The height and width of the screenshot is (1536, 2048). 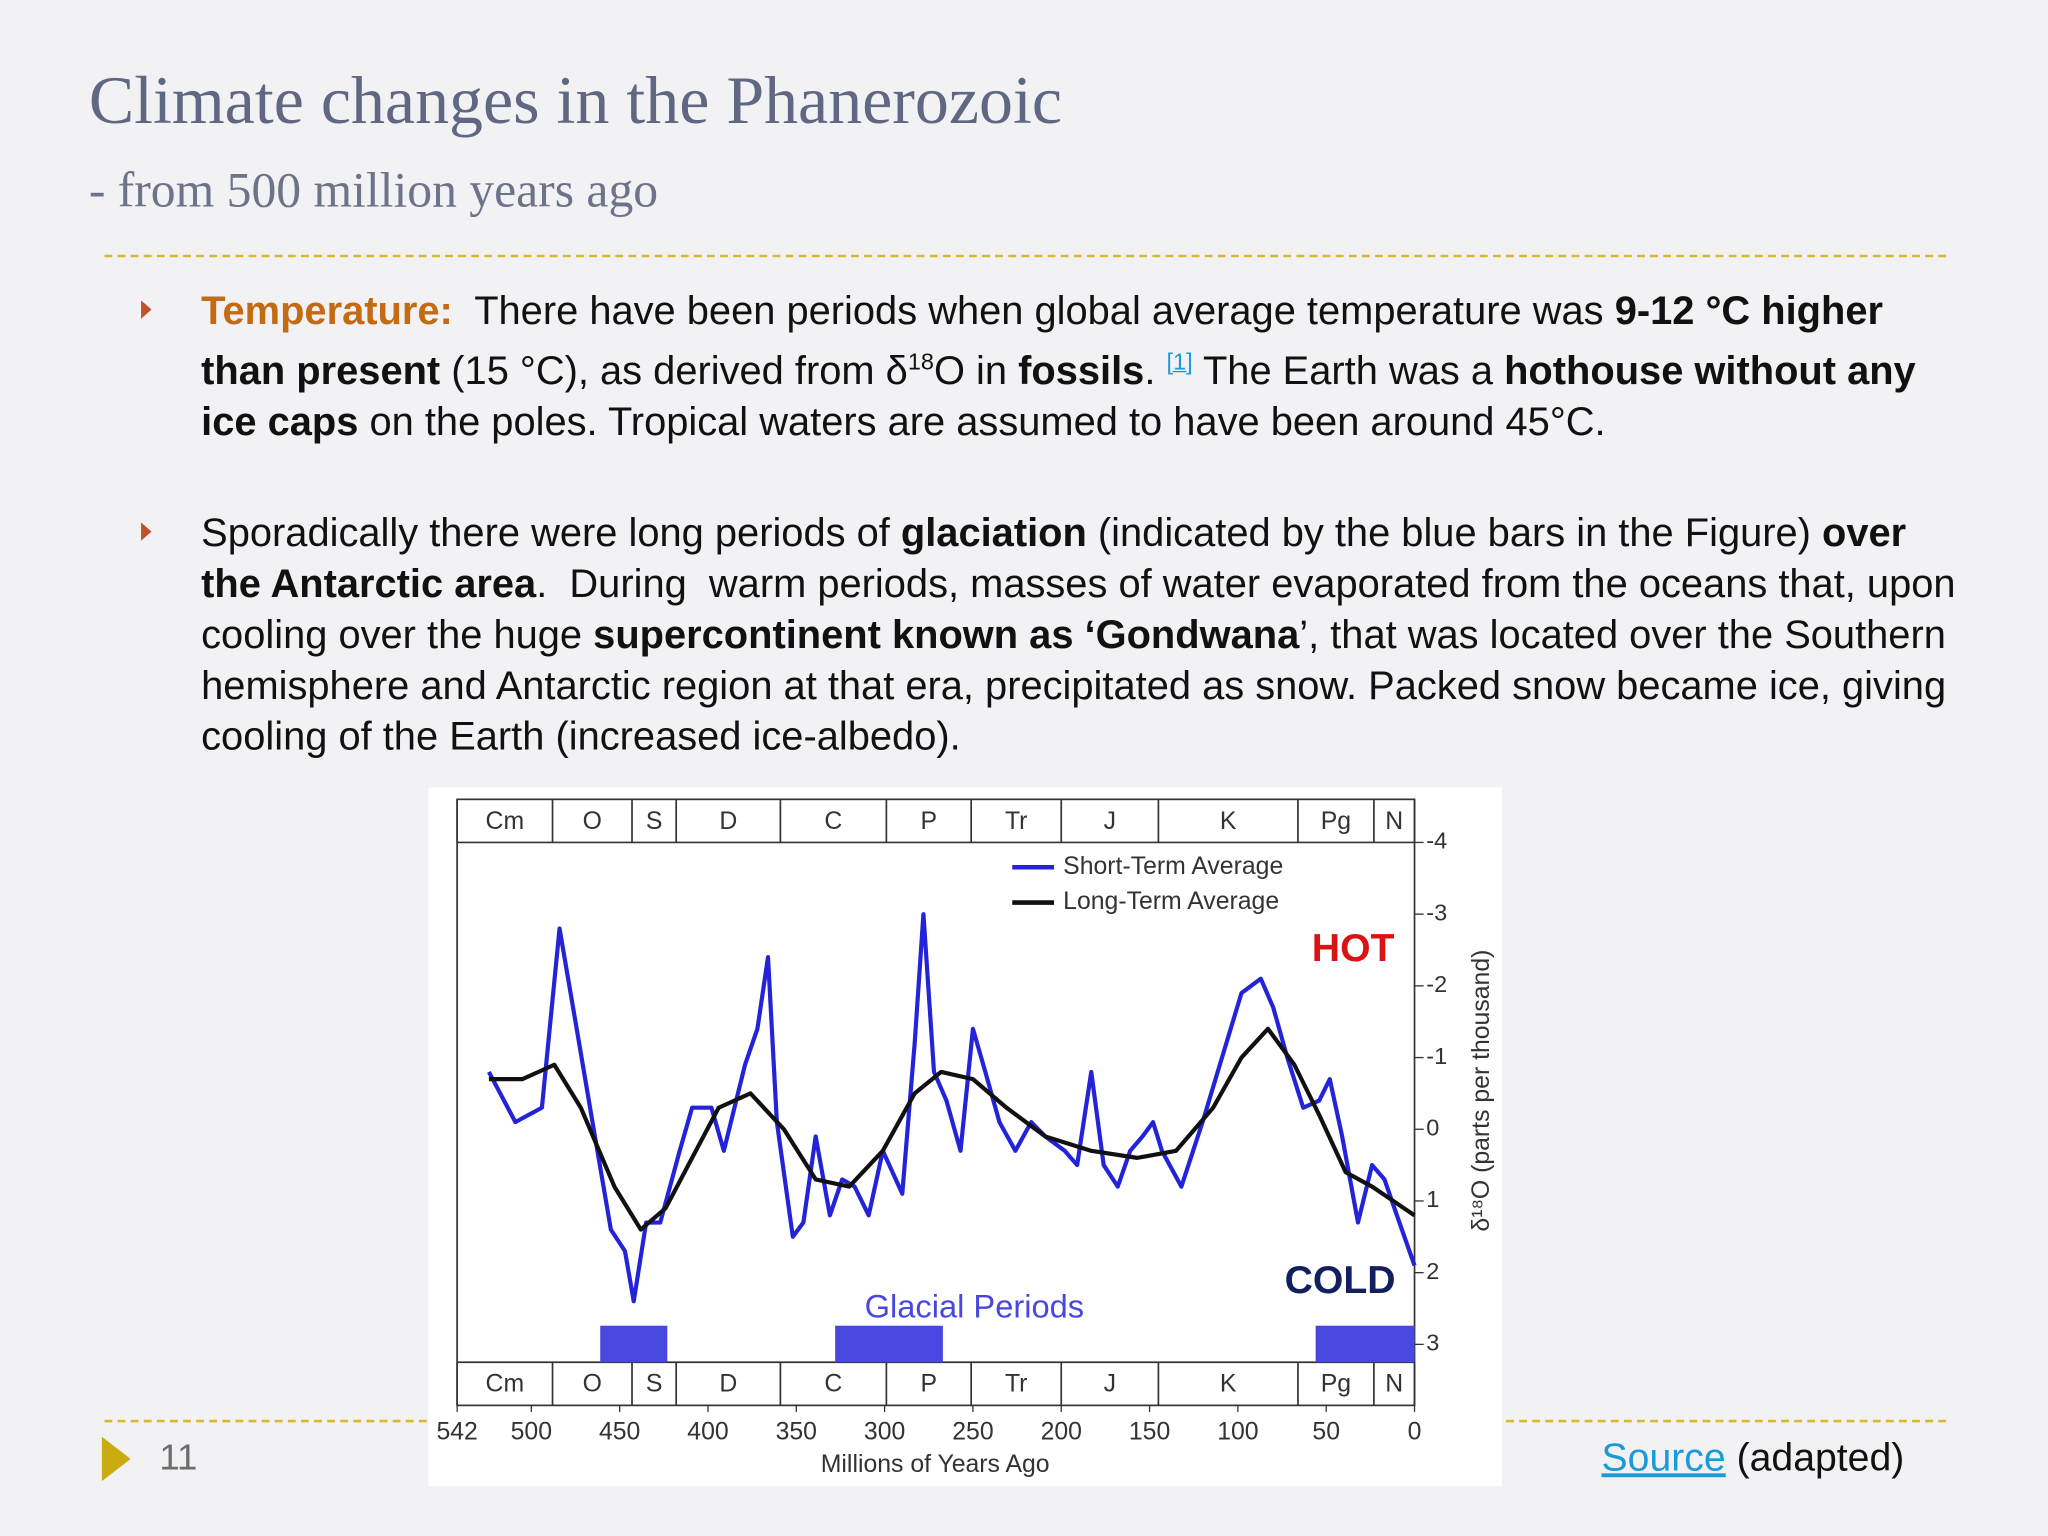 What do you see at coordinates (707, 1431) in the screenshot?
I see `x-tick-label: 400` at bounding box center [707, 1431].